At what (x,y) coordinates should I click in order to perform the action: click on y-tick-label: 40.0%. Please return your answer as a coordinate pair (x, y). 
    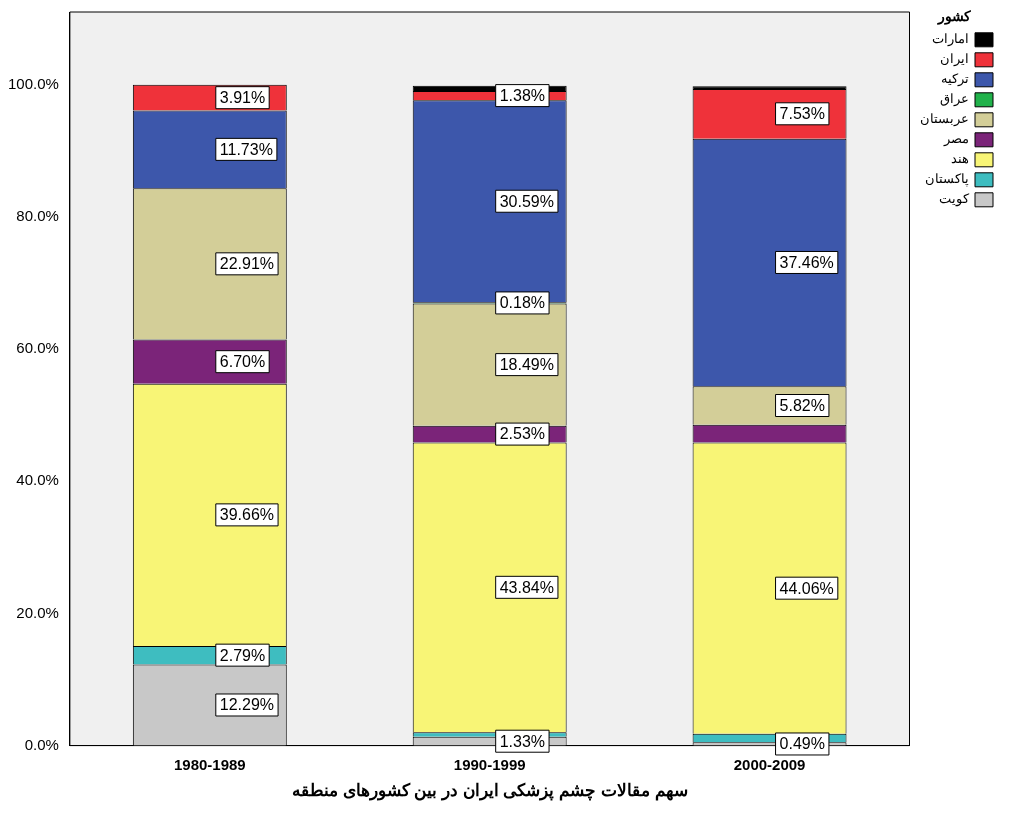
    Looking at the image, I should click on (37, 480).